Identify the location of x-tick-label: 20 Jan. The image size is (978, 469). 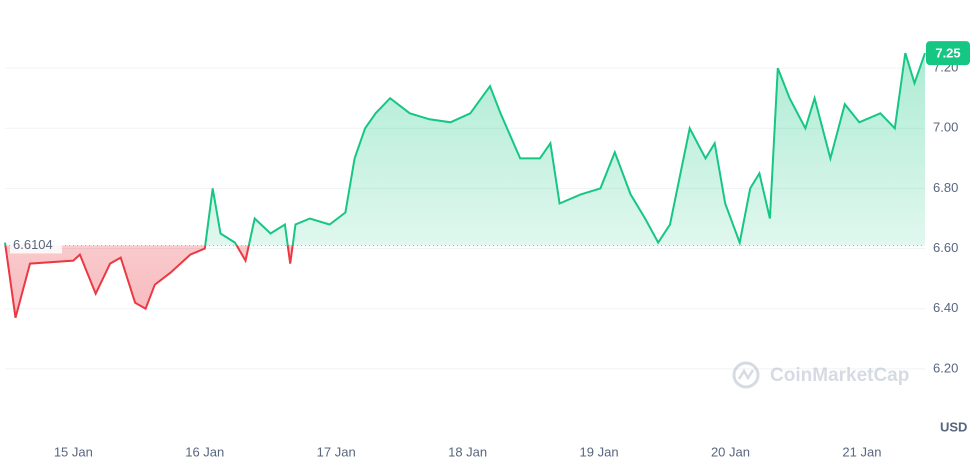
(730, 451).